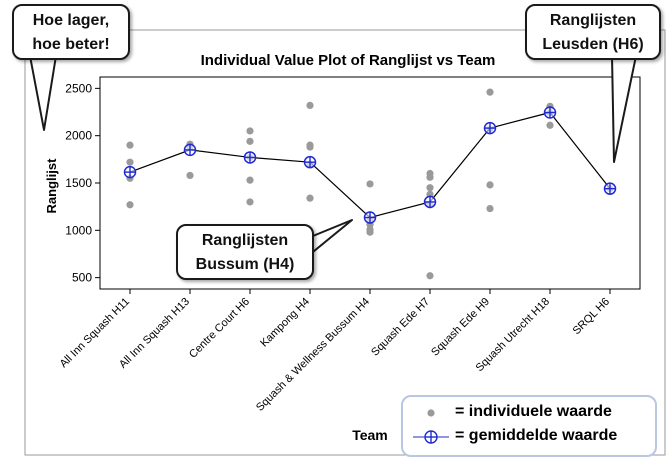 The image size is (671, 461). Describe the element at coordinates (82, 278) in the screenshot. I see `y-tick-label: 500` at that location.